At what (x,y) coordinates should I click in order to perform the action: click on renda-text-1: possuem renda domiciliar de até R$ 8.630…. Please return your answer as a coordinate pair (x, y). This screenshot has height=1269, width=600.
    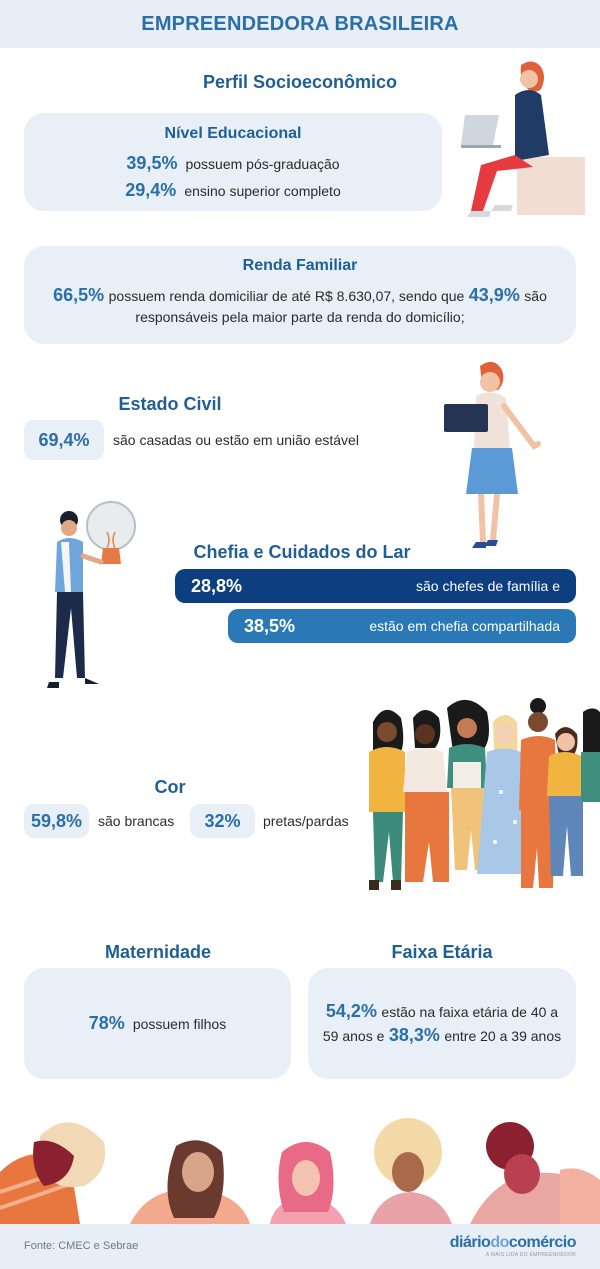
    Looking at the image, I should click on (286, 296).